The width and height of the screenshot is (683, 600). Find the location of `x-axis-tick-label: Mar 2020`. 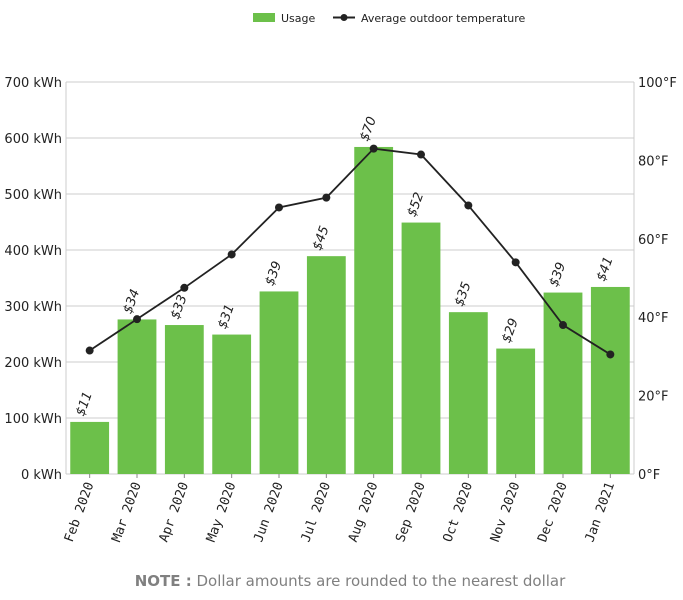

x-axis-tick-label: Mar 2020 is located at coordinates (127, 512).